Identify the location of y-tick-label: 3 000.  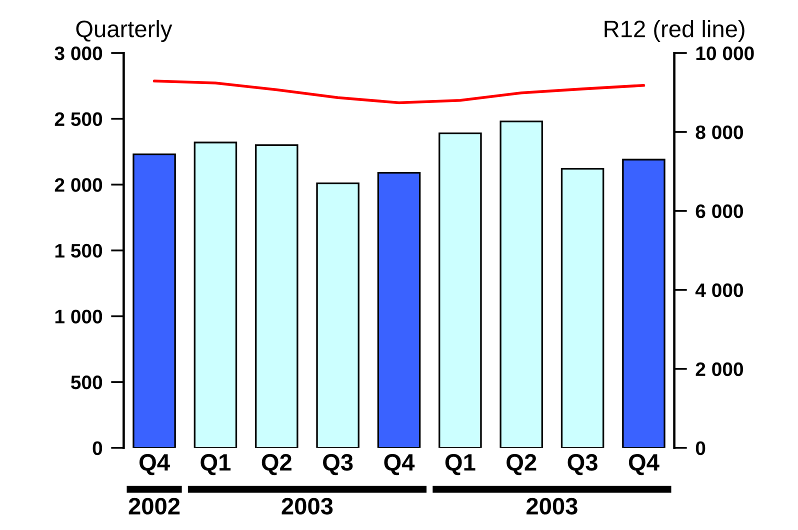
(78, 53).